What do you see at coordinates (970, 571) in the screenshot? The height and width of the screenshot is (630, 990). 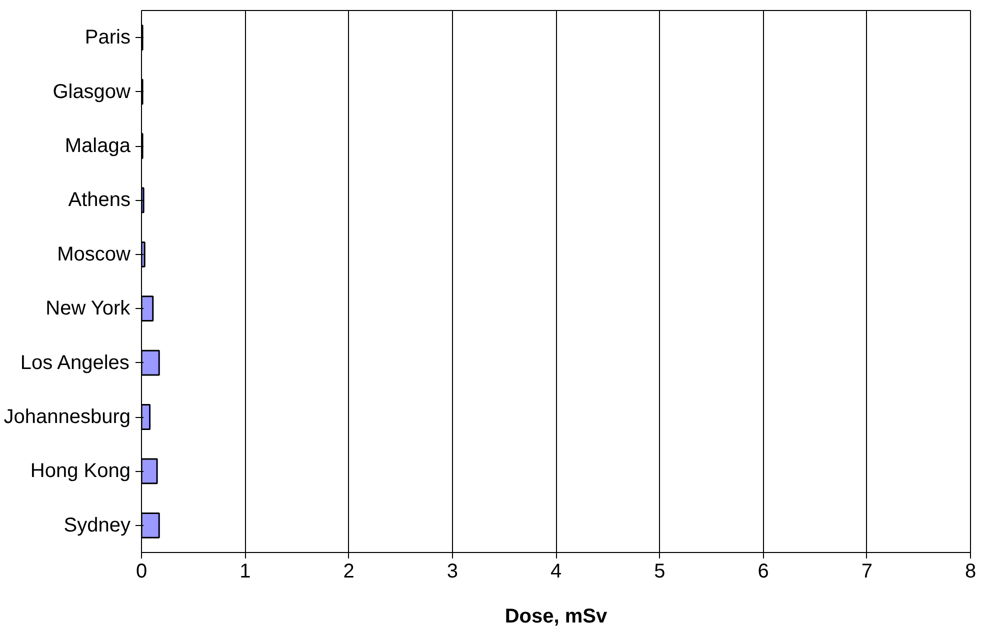 I see `x-tick-label: 8` at bounding box center [970, 571].